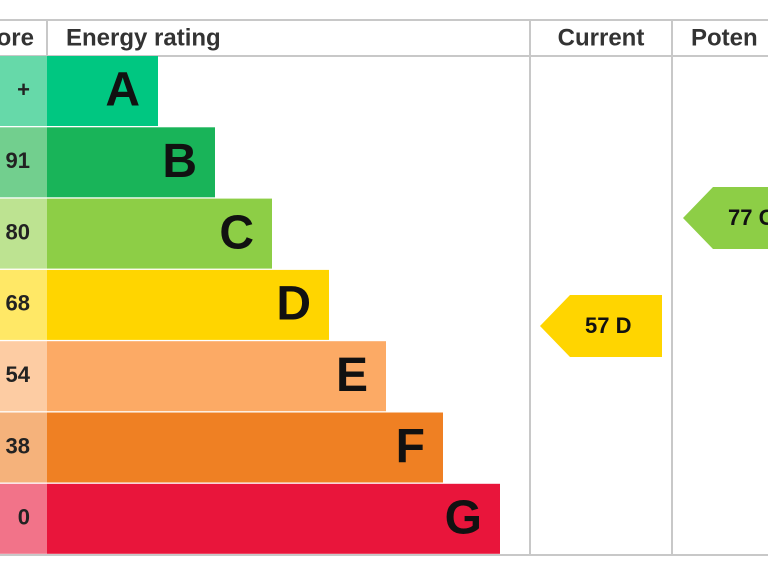  I want to click on rating-letter: D, so click(293, 304).